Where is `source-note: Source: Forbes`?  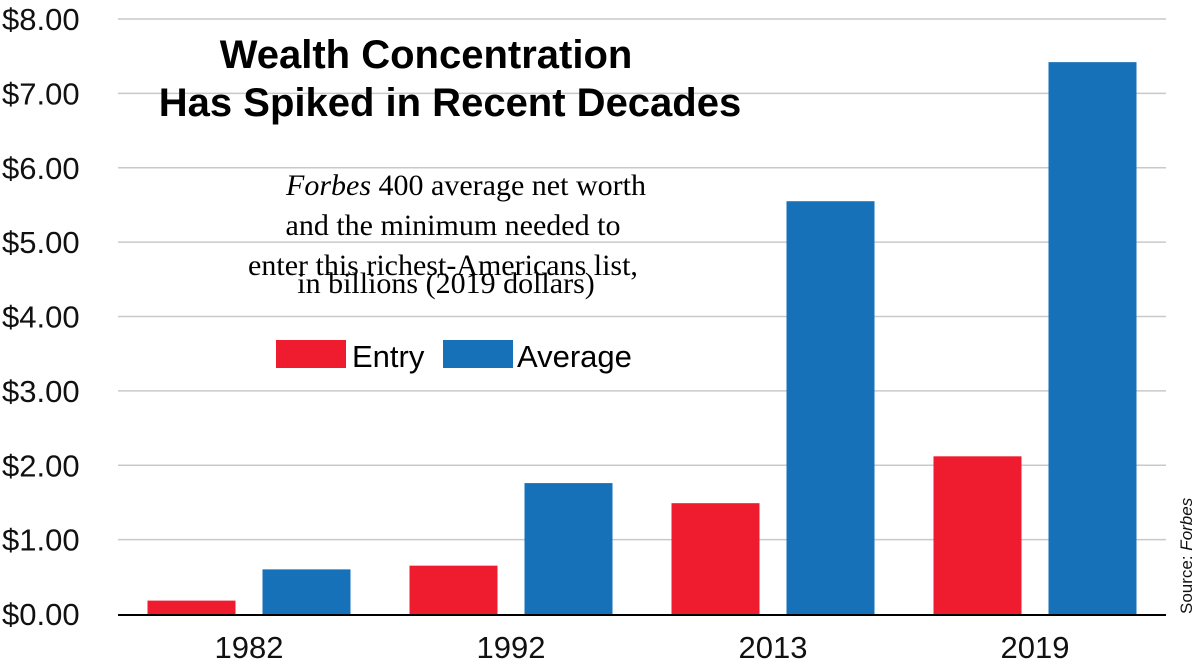 source-note: Source: Forbes is located at coordinates (1186, 555).